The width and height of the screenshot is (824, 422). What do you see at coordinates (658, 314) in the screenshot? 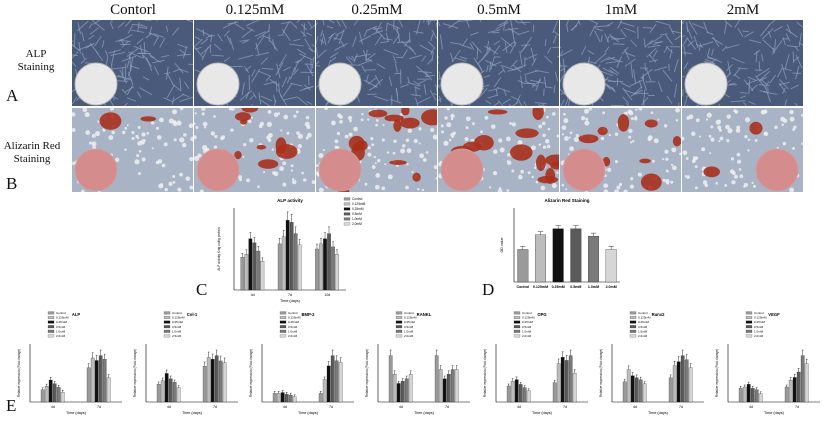
I see `chart-title: Runx2` at bounding box center [658, 314].